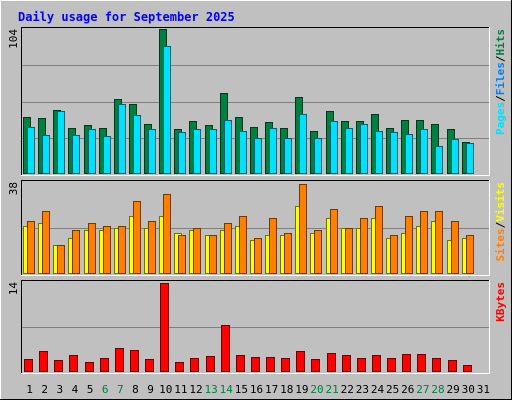  Describe the element at coordinates (120, 389) in the screenshot. I see `x-tick-label-7: 7` at that location.